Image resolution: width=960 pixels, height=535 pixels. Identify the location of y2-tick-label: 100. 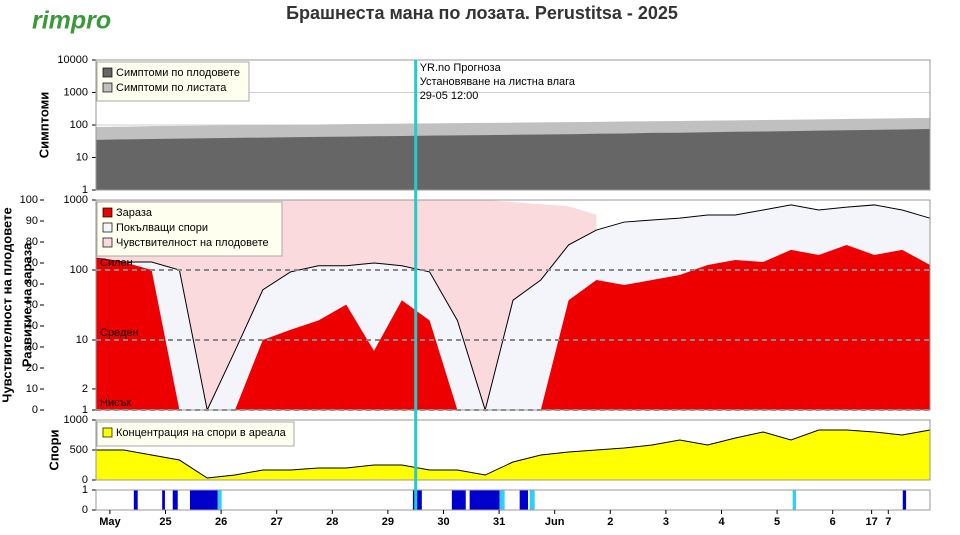
(29, 200).